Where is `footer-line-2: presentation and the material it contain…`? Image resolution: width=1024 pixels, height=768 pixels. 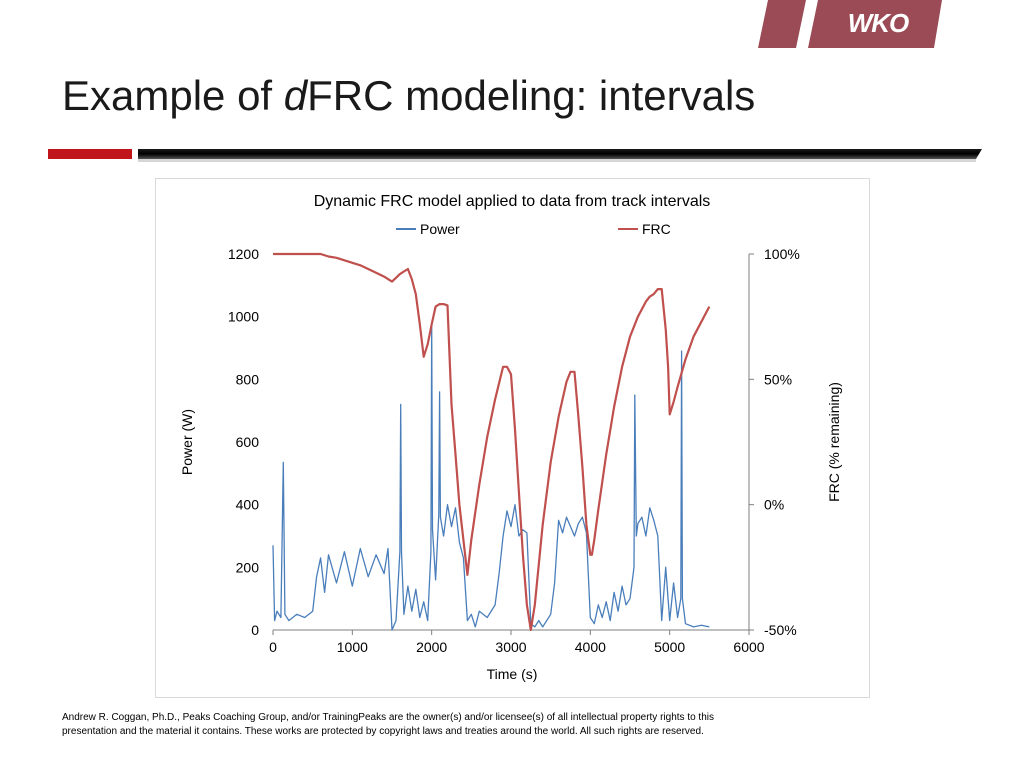
footer-line-2: presentation and the material it contain… is located at coordinates (383, 731).